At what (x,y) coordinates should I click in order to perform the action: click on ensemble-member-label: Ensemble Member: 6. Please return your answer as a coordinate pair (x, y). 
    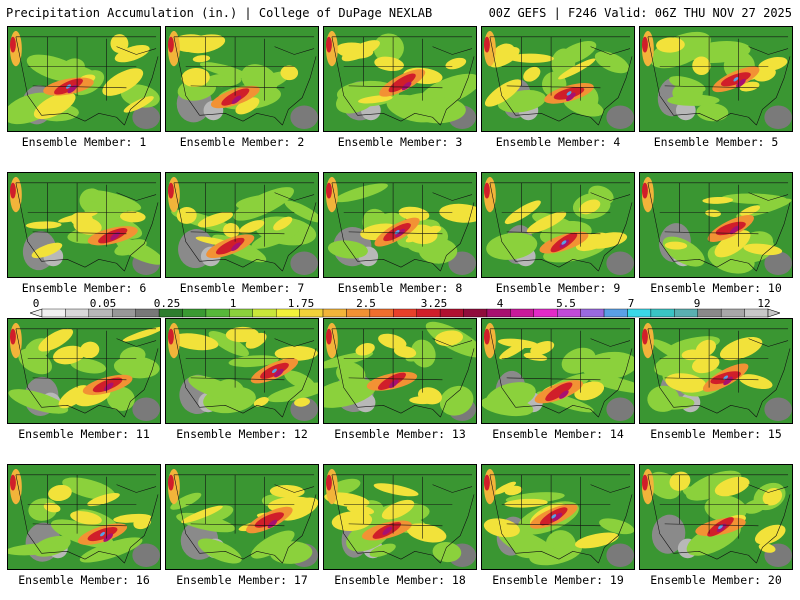
    Looking at the image, I should click on (84, 288).